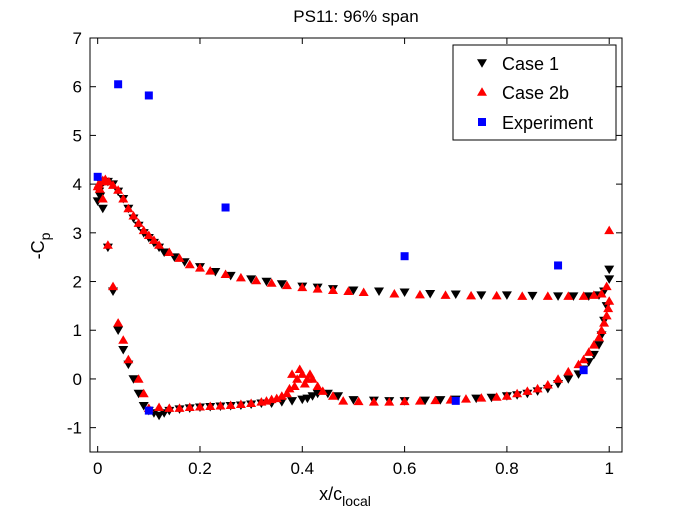  Describe the element at coordinates (97, 468) in the screenshot. I see `x-tick-label: 0` at that location.